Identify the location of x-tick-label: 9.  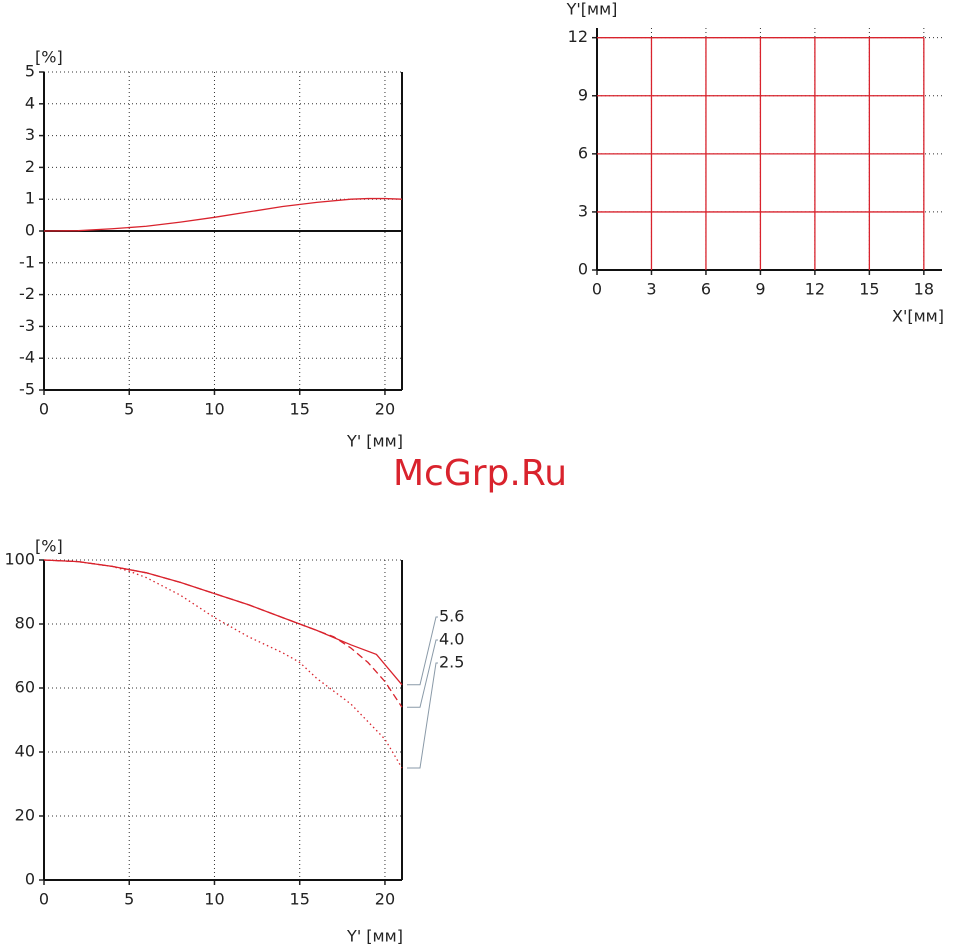
(760, 289).